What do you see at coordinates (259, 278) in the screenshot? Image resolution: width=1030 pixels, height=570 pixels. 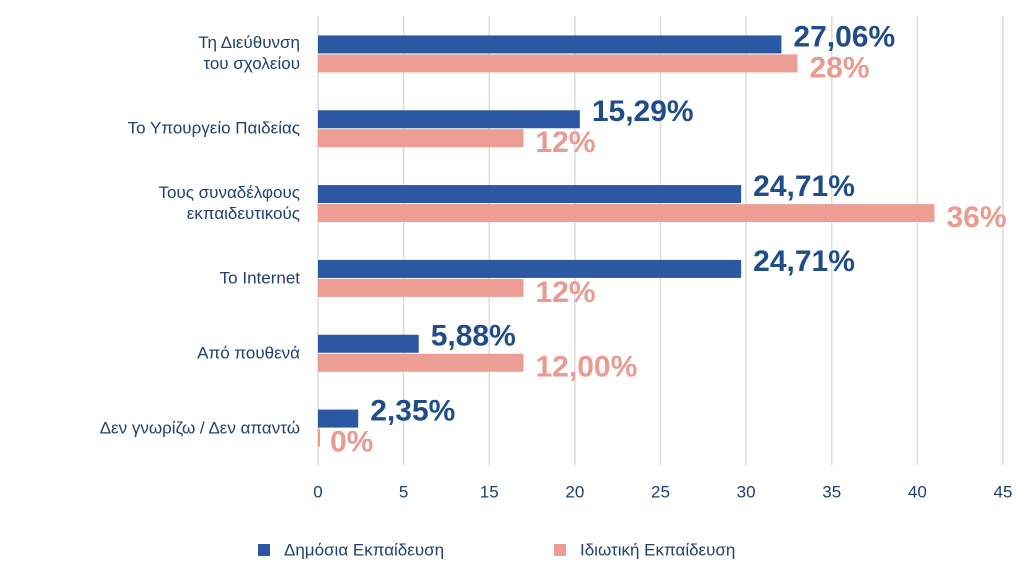 I see `y-tick-label: Το Internet` at bounding box center [259, 278].